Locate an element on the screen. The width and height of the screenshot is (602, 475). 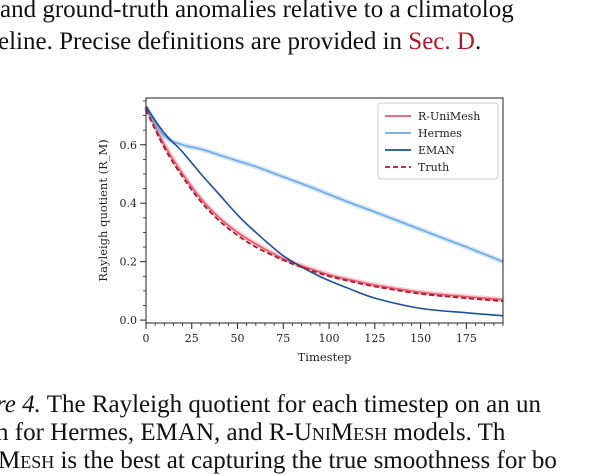
x-tick-label: 175 is located at coordinates (466, 338).